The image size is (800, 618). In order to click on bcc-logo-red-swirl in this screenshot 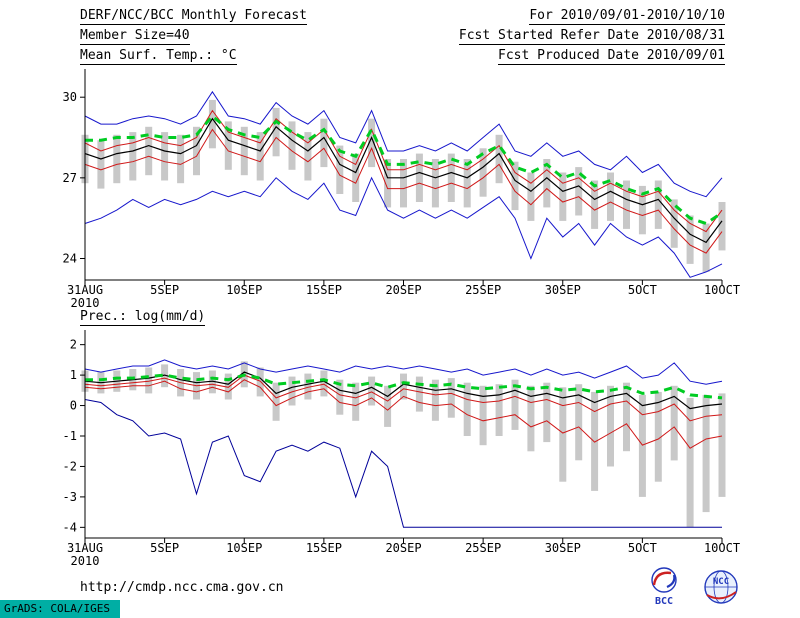, I will do `click(662, 578)`.